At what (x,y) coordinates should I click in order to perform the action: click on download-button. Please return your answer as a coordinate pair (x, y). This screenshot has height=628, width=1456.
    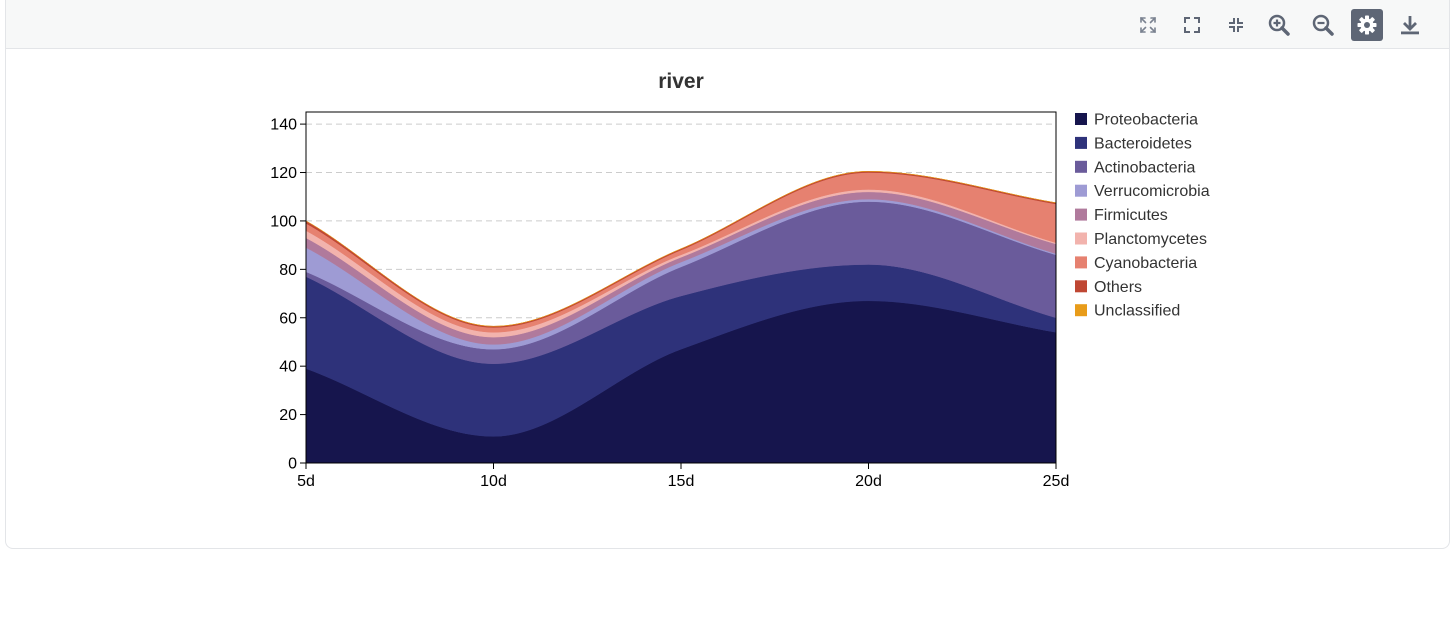
    Looking at the image, I should click on (1410, 25).